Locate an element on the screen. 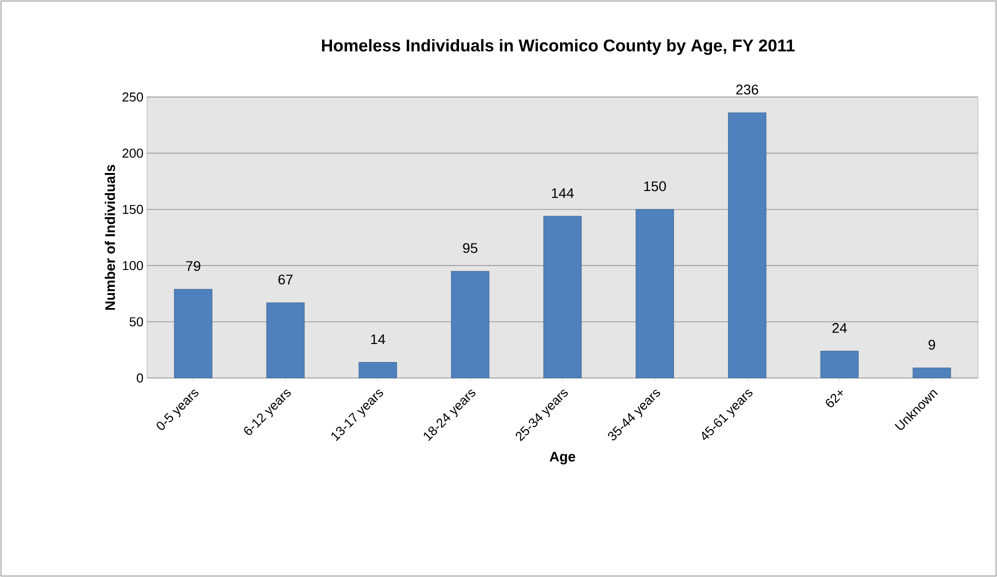  chart-title: Homeless Individuals in Wicomico County by Age, FY 2011 is located at coordinates (558, 47).